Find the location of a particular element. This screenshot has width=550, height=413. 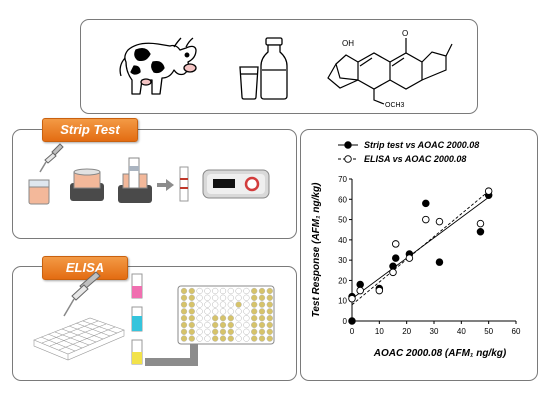

x-tick-label: 0 is located at coordinates (352, 331).